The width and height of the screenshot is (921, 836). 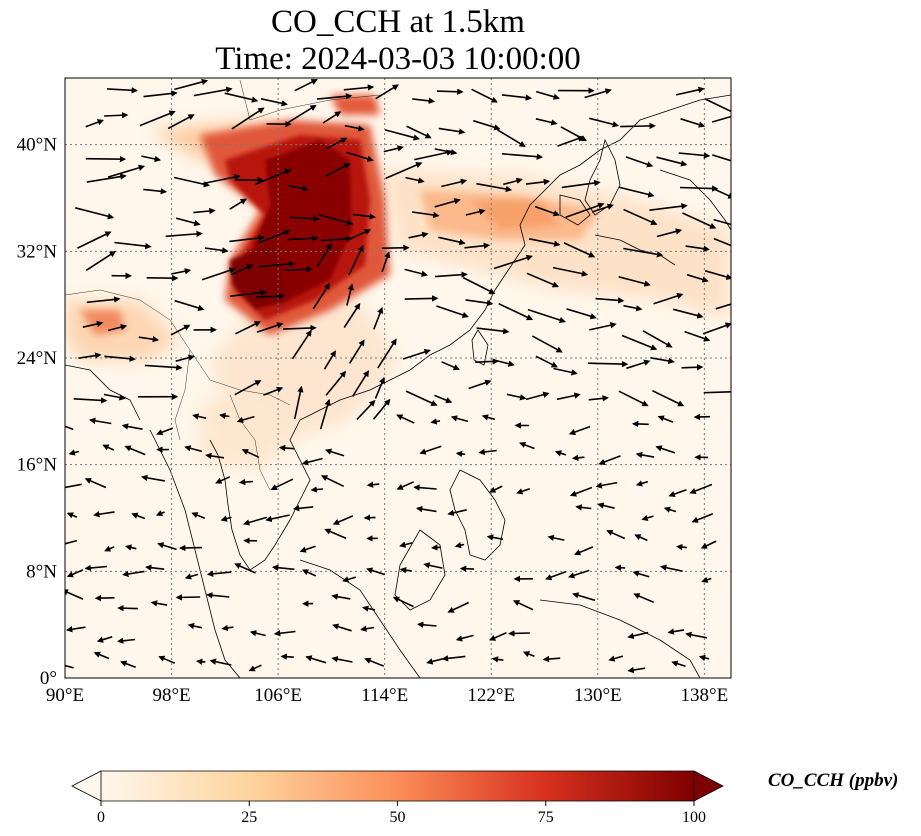 I want to click on colorbar-tick-label: 50, so click(x=398, y=817).